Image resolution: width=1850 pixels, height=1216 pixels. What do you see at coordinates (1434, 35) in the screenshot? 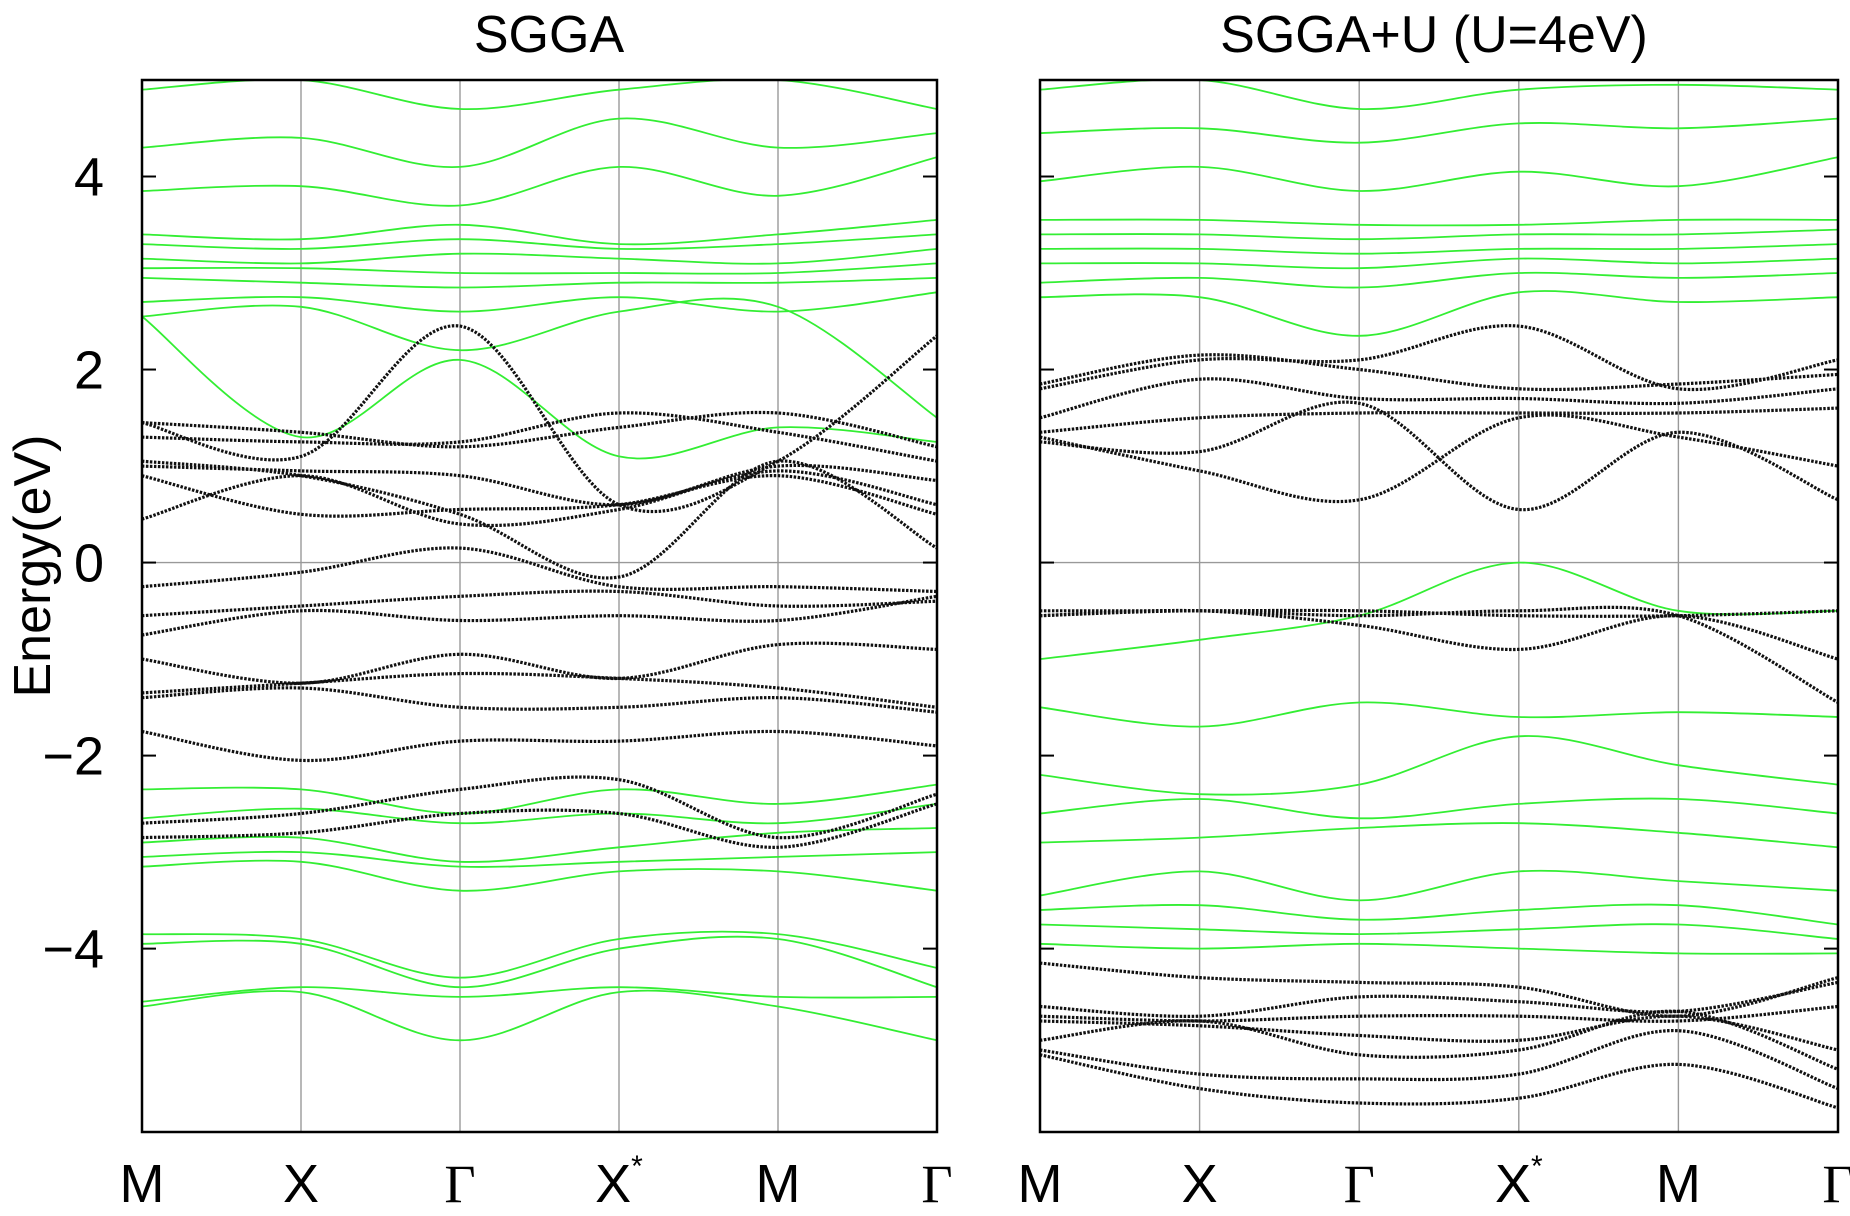
I see `sgga-u-title: SGGA+U (U=4eV)` at bounding box center [1434, 35].